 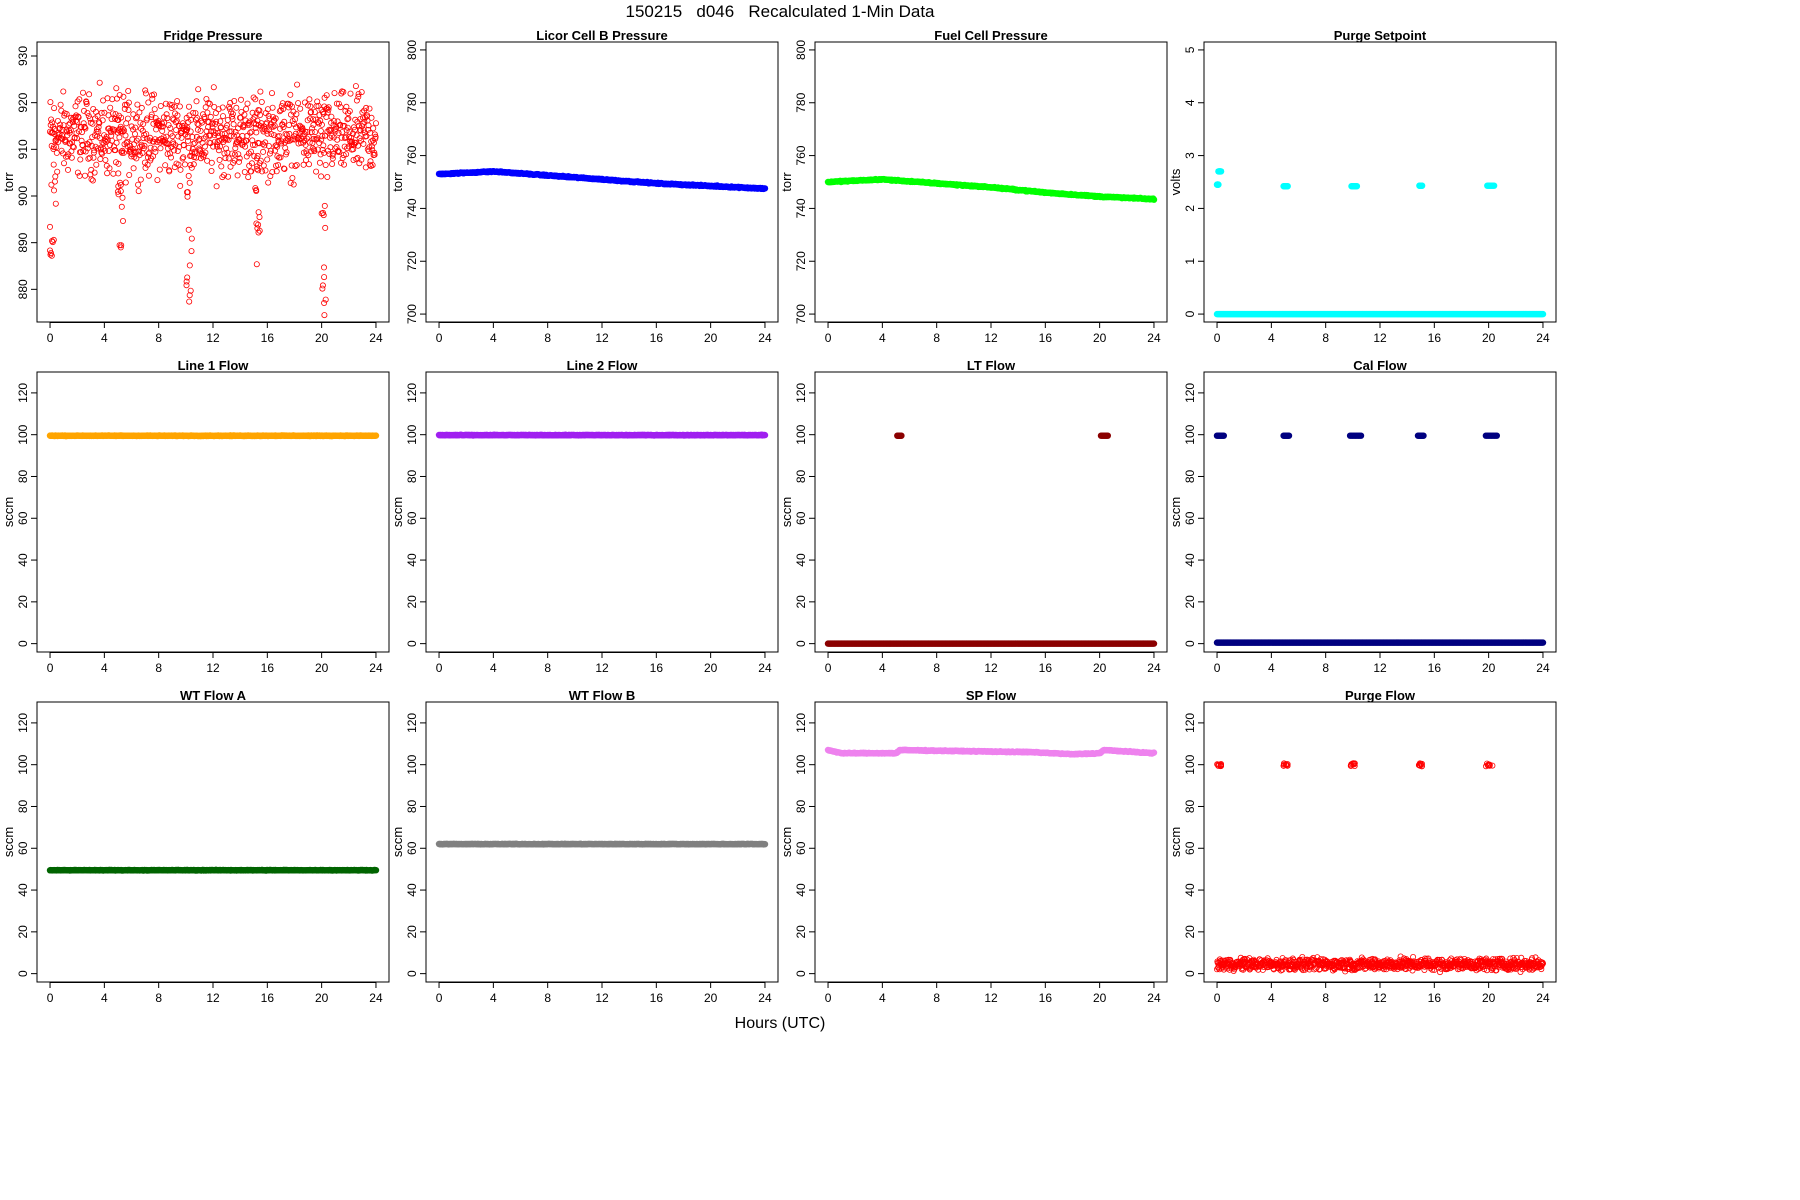 I want to click on x-tick-label: 20, so click(x=1100, y=338).